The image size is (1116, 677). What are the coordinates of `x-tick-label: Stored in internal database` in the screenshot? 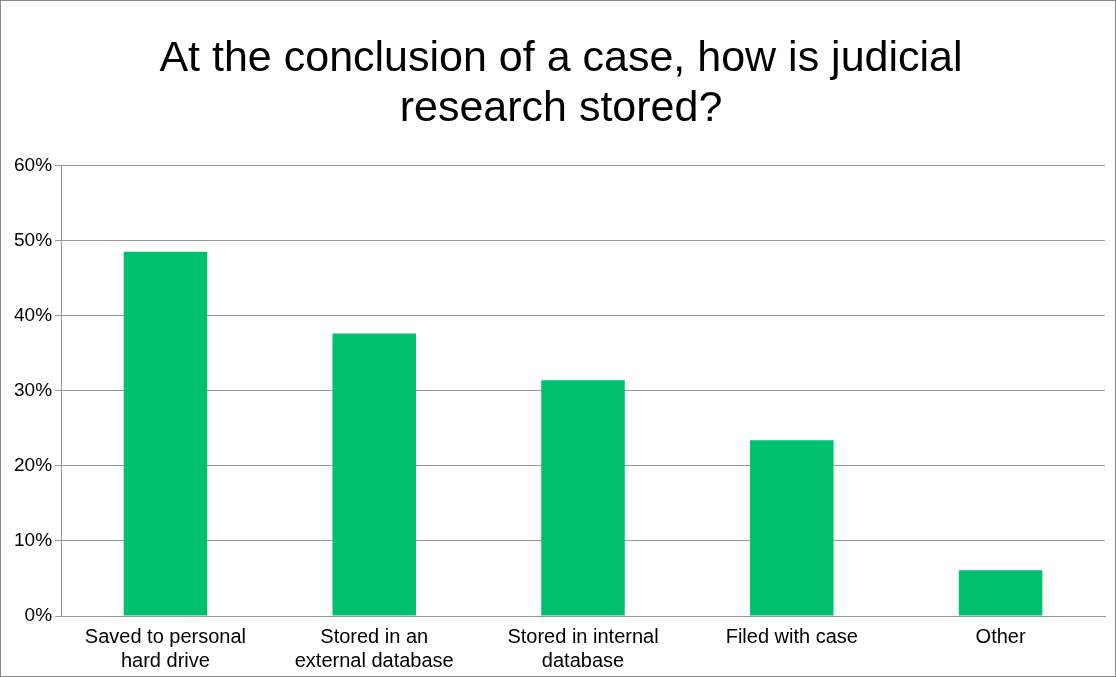 It's located at (583, 647).